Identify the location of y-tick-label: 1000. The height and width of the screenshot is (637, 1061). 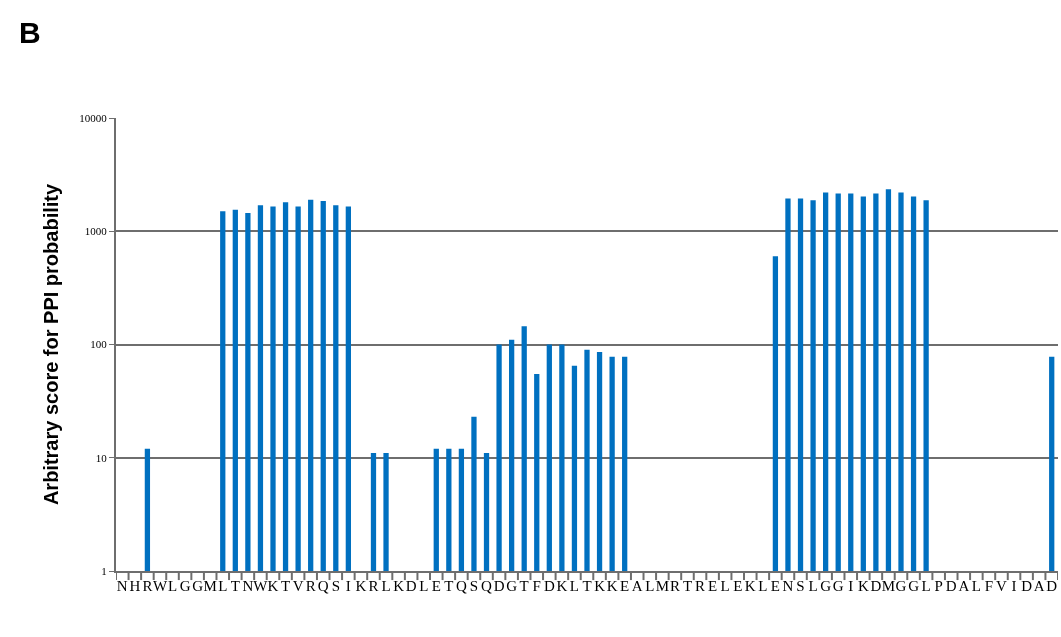
(96, 231).